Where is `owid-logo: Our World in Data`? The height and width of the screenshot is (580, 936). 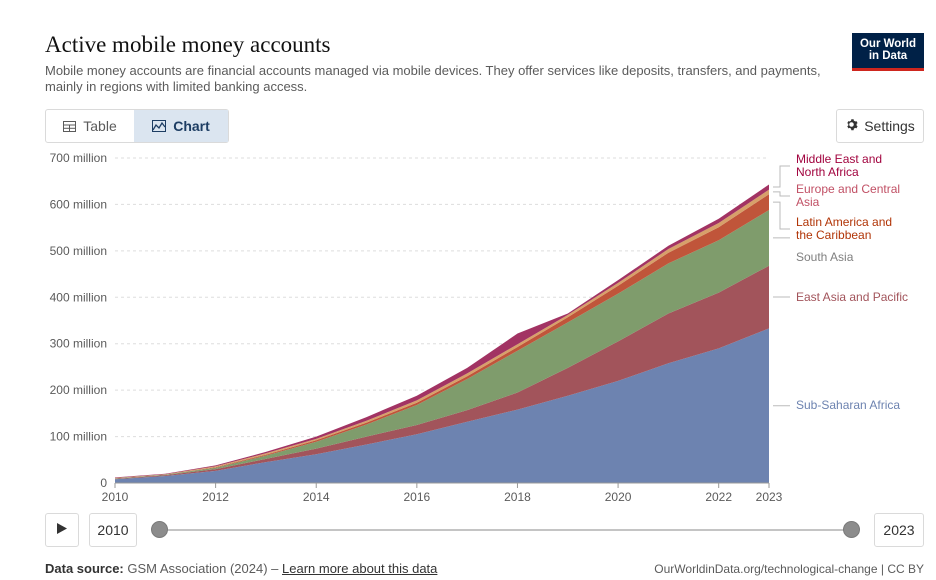
owid-logo: Our World in Data is located at coordinates (888, 52).